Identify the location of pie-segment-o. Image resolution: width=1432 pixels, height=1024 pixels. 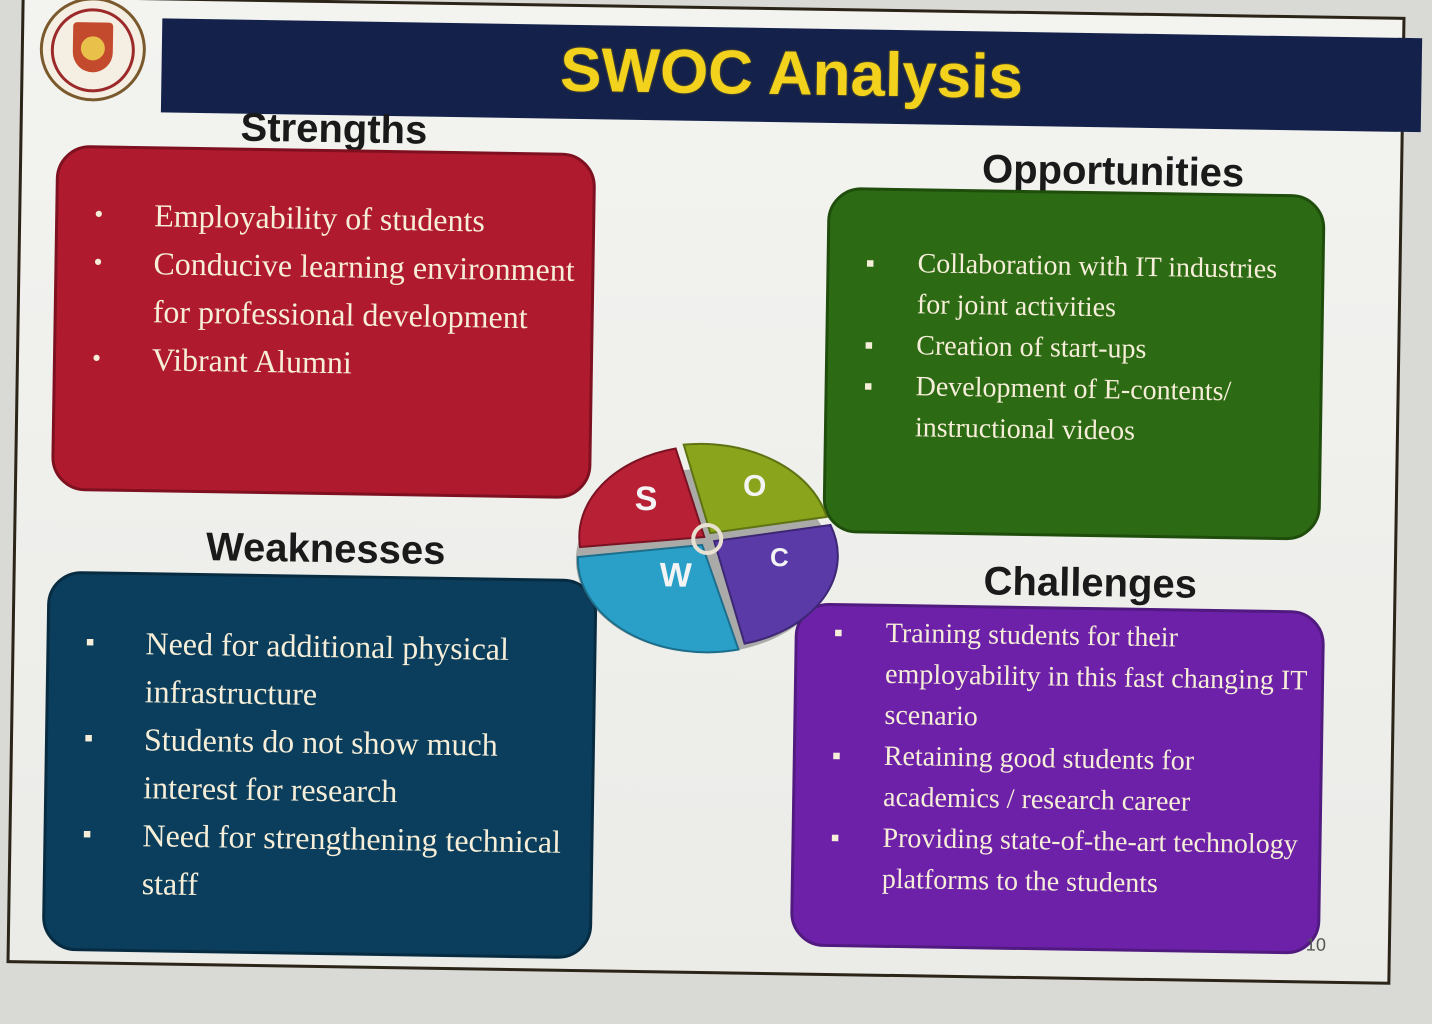
(755, 488).